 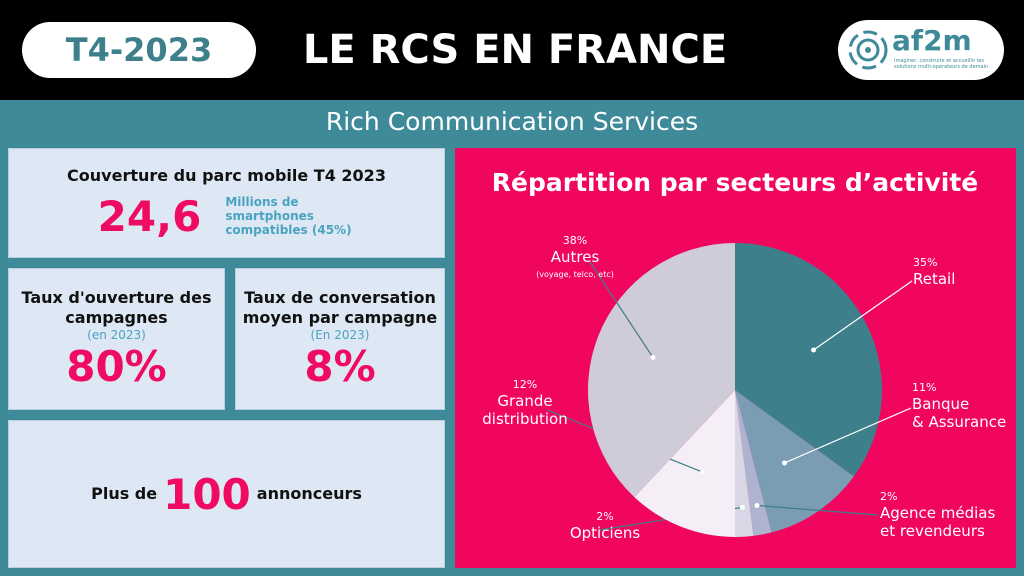 I want to click on category-line: Agence médias, so click(x=937, y=513).